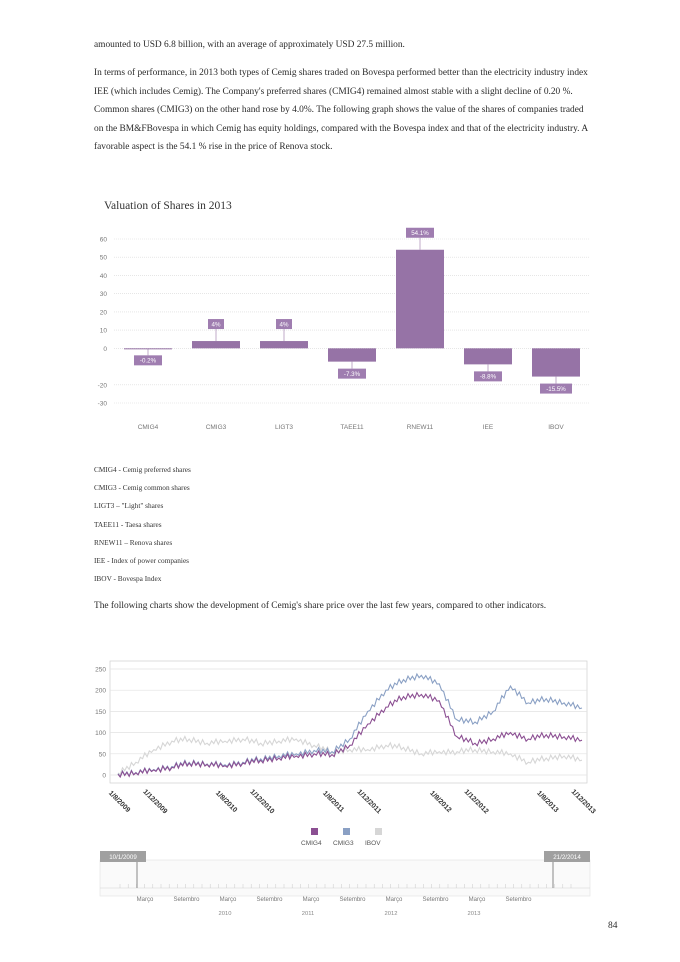 Image resolution: width=680 pixels, height=962 pixels. I want to click on page-number: 84, so click(613, 926).